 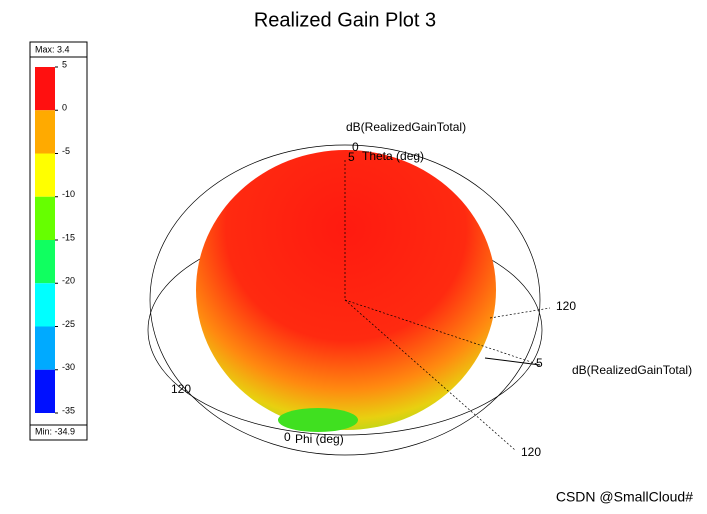 What do you see at coordinates (345, 20) in the screenshot?
I see `chart-title: Realized Gain Plot 3` at bounding box center [345, 20].